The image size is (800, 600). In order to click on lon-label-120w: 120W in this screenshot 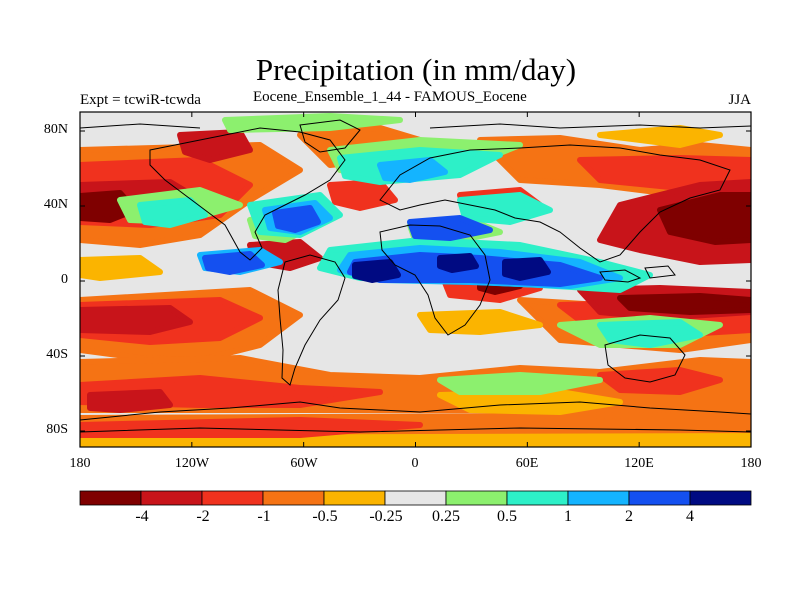, I will do `click(192, 463)`.